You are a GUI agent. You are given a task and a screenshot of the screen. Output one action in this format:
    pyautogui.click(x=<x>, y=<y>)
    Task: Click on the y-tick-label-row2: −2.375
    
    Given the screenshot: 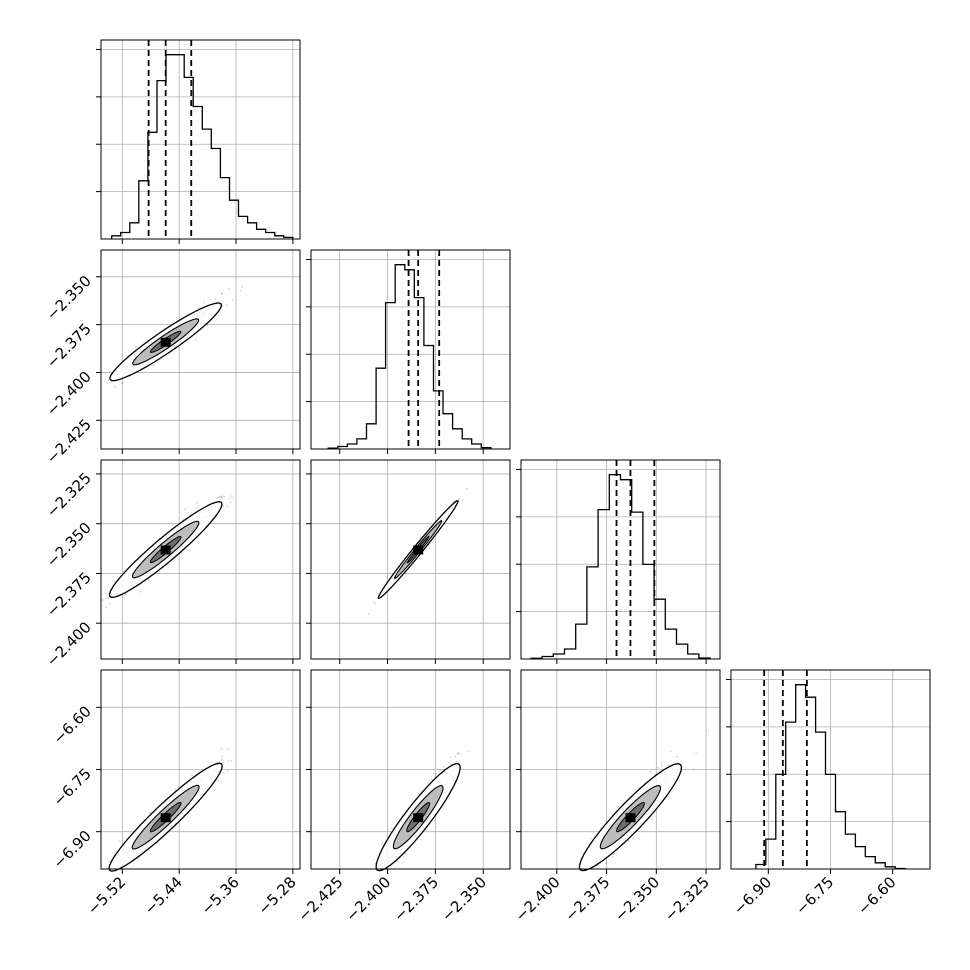 What is the action you would take?
    pyautogui.click(x=69, y=595)
    